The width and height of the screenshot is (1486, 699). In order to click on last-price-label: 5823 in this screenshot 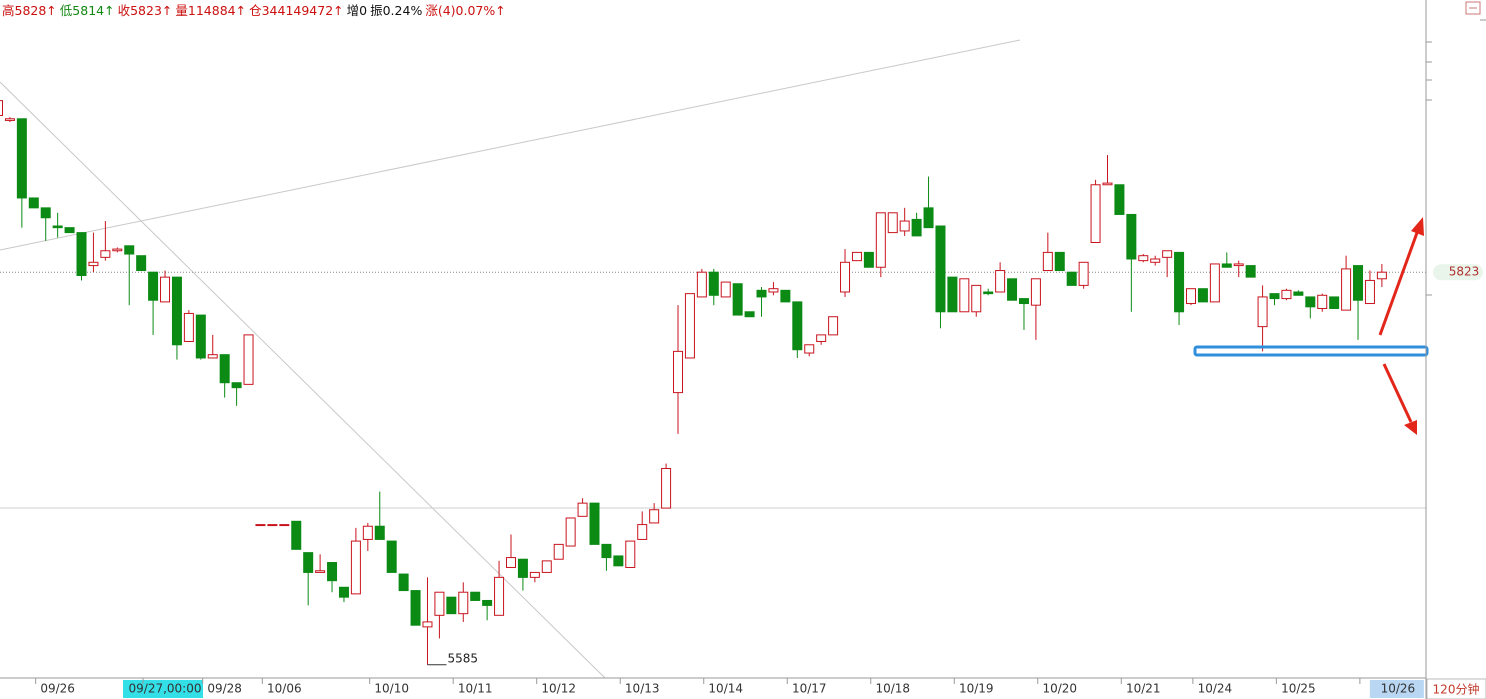, I will do `click(1464, 272)`.